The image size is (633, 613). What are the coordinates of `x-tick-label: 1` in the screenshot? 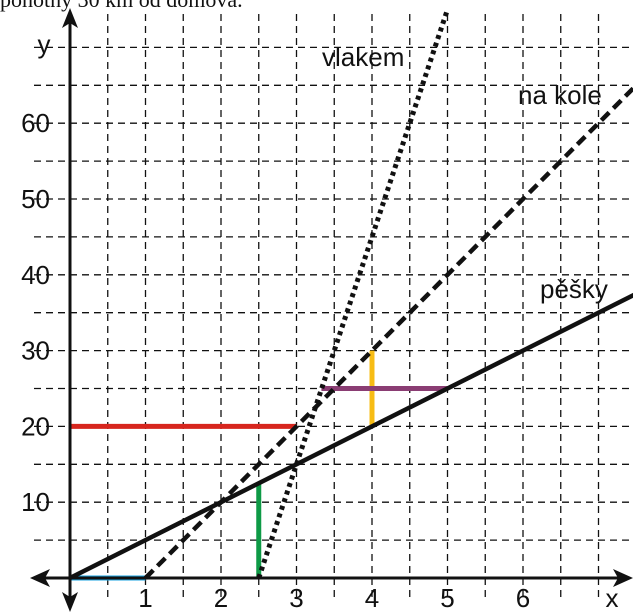 It's located at (145, 598).